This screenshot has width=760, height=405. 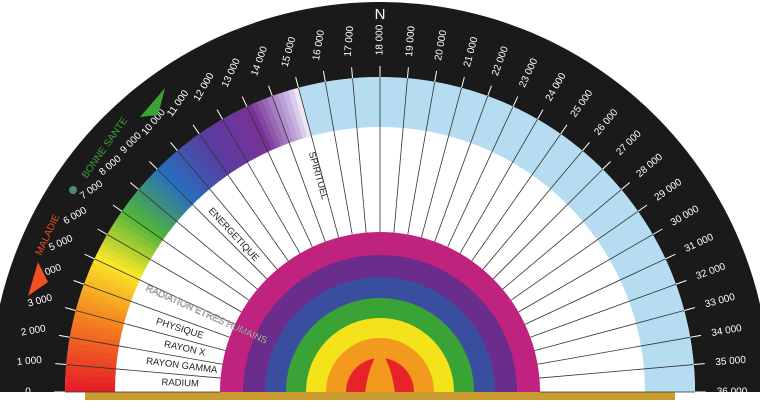 I want to click on scale-label: 18 000, so click(x=380, y=39).